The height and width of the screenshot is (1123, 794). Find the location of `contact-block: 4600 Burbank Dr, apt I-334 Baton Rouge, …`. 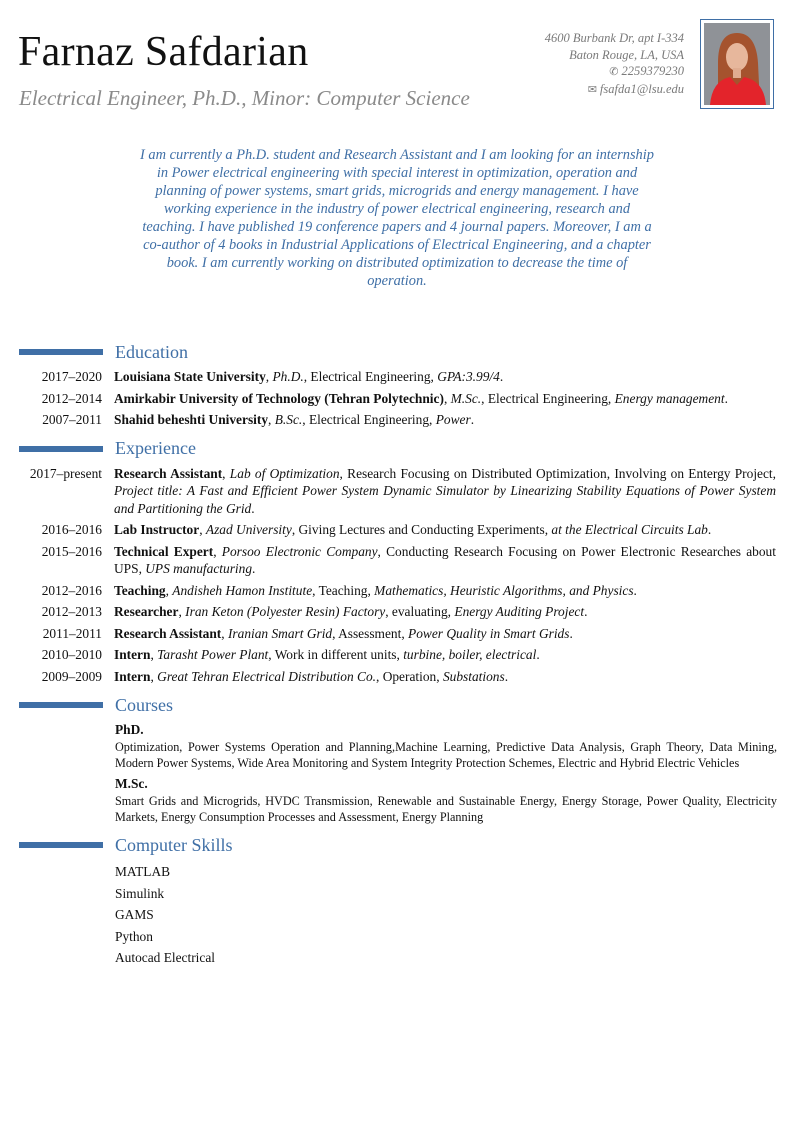

contact-block: 4600 Burbank Dr, apt I-334 Baton Rouge, … is located at coordinates (614, 64).